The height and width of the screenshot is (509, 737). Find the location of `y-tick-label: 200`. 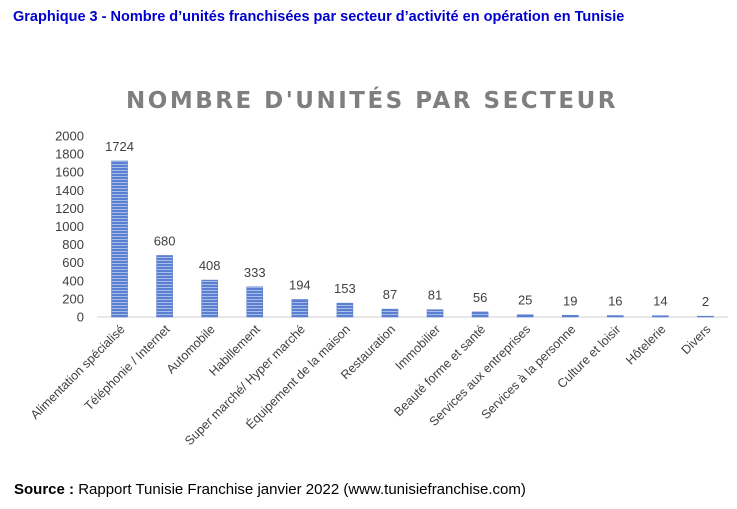

y-tick-label: 200 is located at coordinates (73, 298).